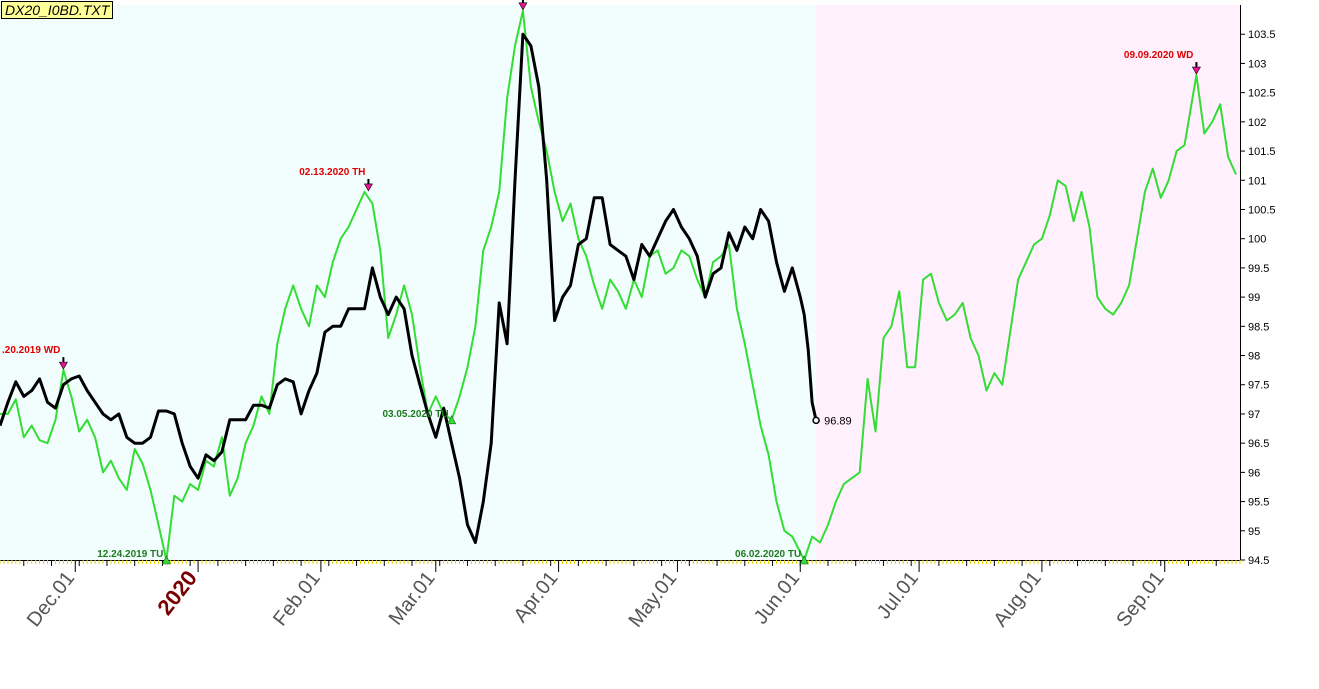  What do you see at coordinates (838, 421) in the screenshot?
I see `last-value-label: 96.89` at bounding box center [838, 421].